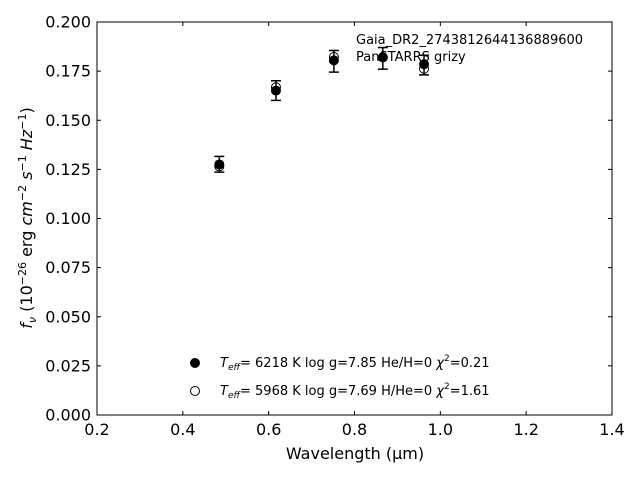 The width and height of the screenshot is (640, 480). Describe the element at coordinates (611, 429) in the screenshot. I see `x-tick-label: 1.4` at that location.